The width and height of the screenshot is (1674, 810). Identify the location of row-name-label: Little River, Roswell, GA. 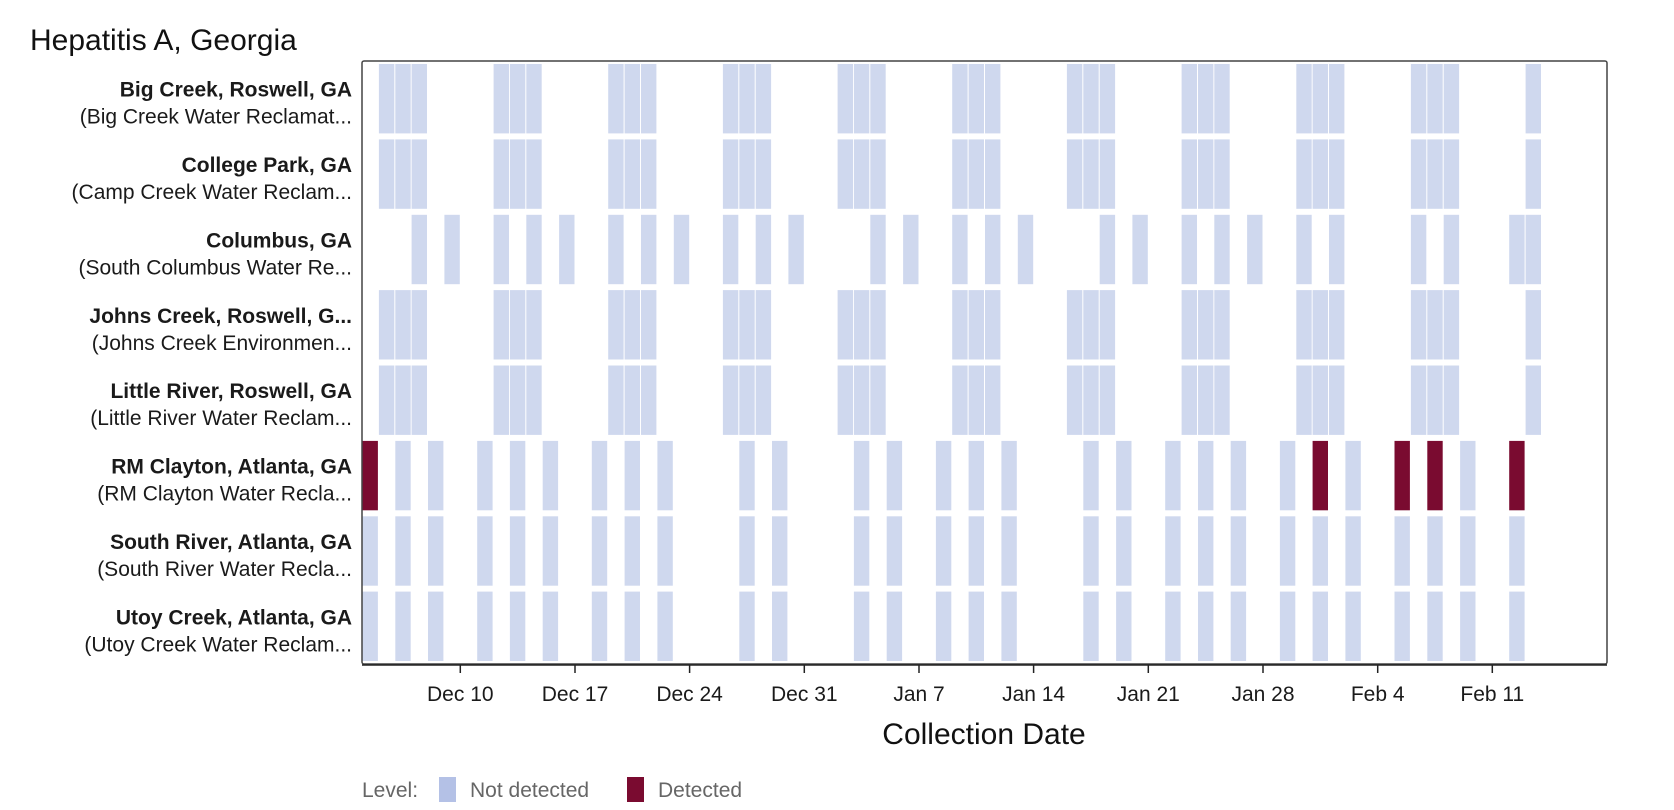
(231, 391).